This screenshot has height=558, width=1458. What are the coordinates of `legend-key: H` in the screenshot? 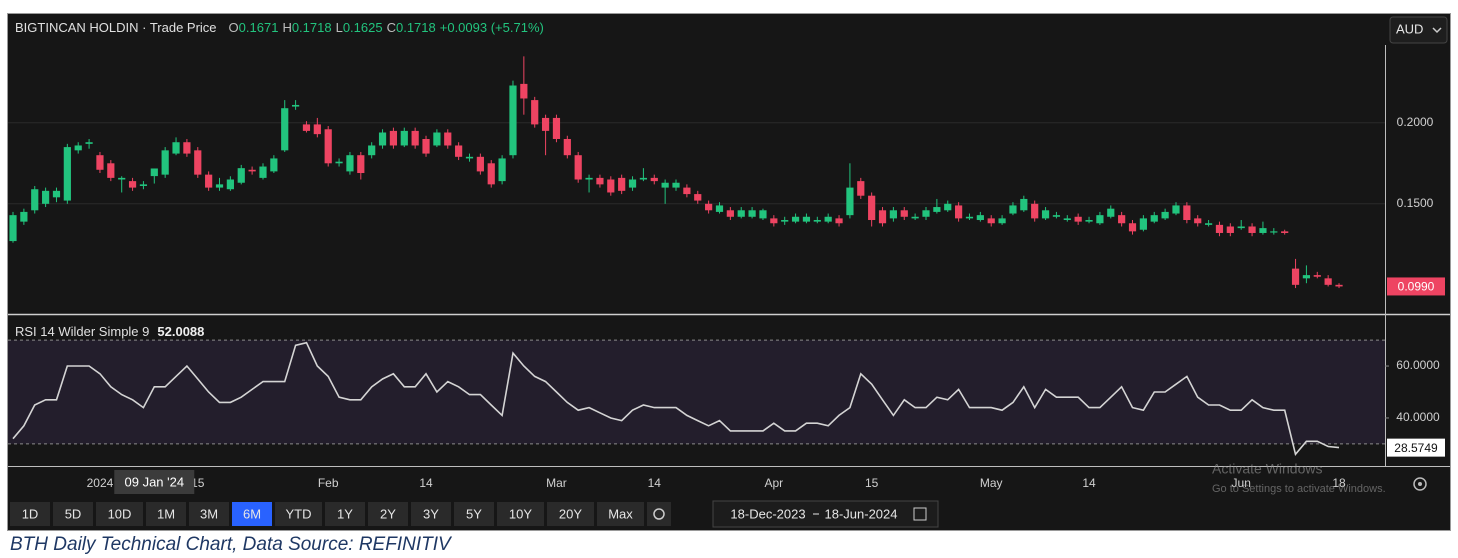 It's located at (286, 27).